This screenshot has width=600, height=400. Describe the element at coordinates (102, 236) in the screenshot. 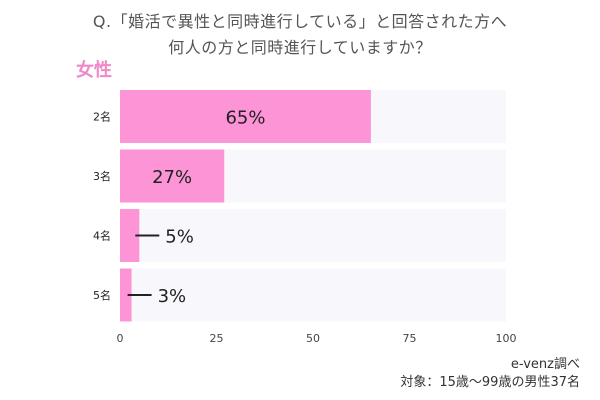

I see `category-label: 4名` at that location.